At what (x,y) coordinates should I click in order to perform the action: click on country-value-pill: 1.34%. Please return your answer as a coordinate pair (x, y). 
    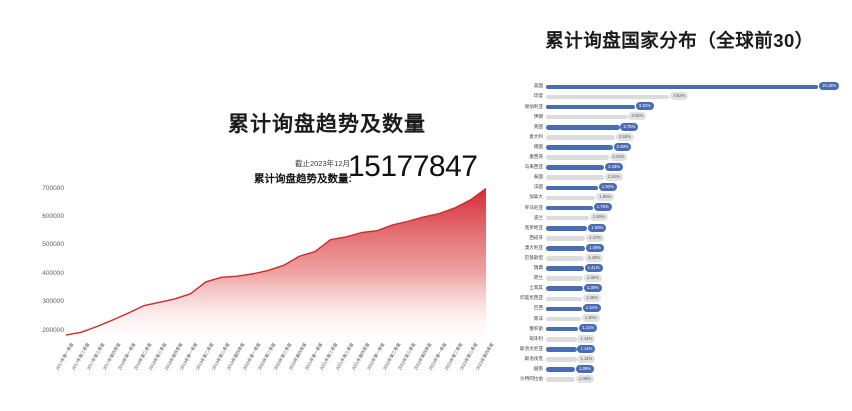
    Looking at the image, I should click on (591, 308).